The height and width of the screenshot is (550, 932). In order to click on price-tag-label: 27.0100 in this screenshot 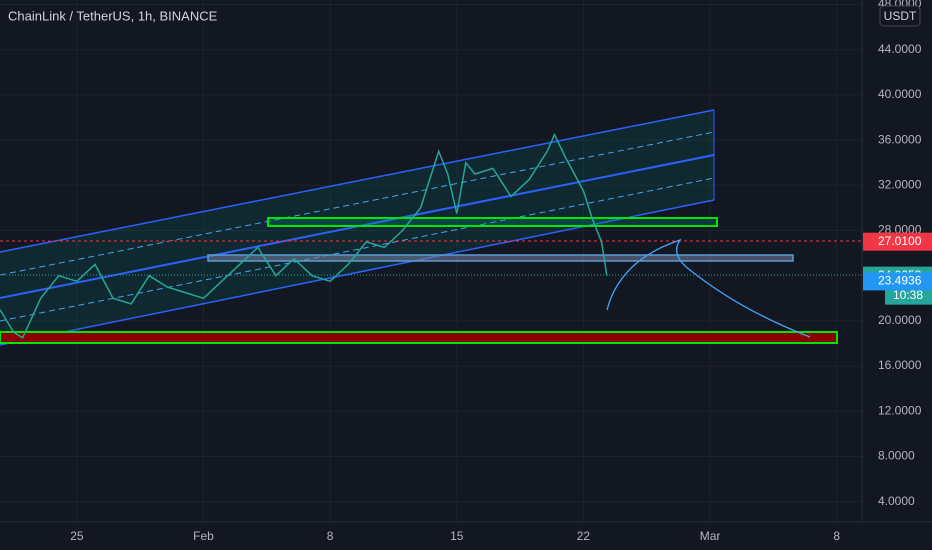, I will do `click(900, 241)`.